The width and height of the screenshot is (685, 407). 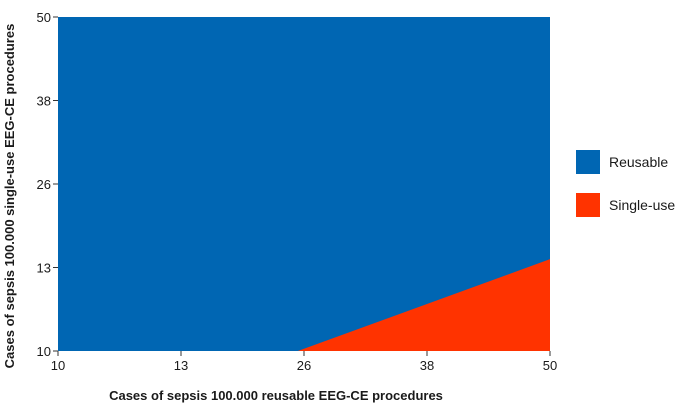 I want to click on legend-swatch-reusable, so click(x=588, y=162).